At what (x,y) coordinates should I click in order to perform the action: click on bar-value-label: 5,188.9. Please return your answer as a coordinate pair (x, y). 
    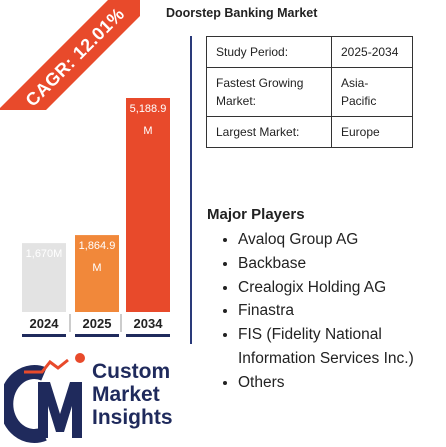
    Looking at the image, I should click on (148, 109).